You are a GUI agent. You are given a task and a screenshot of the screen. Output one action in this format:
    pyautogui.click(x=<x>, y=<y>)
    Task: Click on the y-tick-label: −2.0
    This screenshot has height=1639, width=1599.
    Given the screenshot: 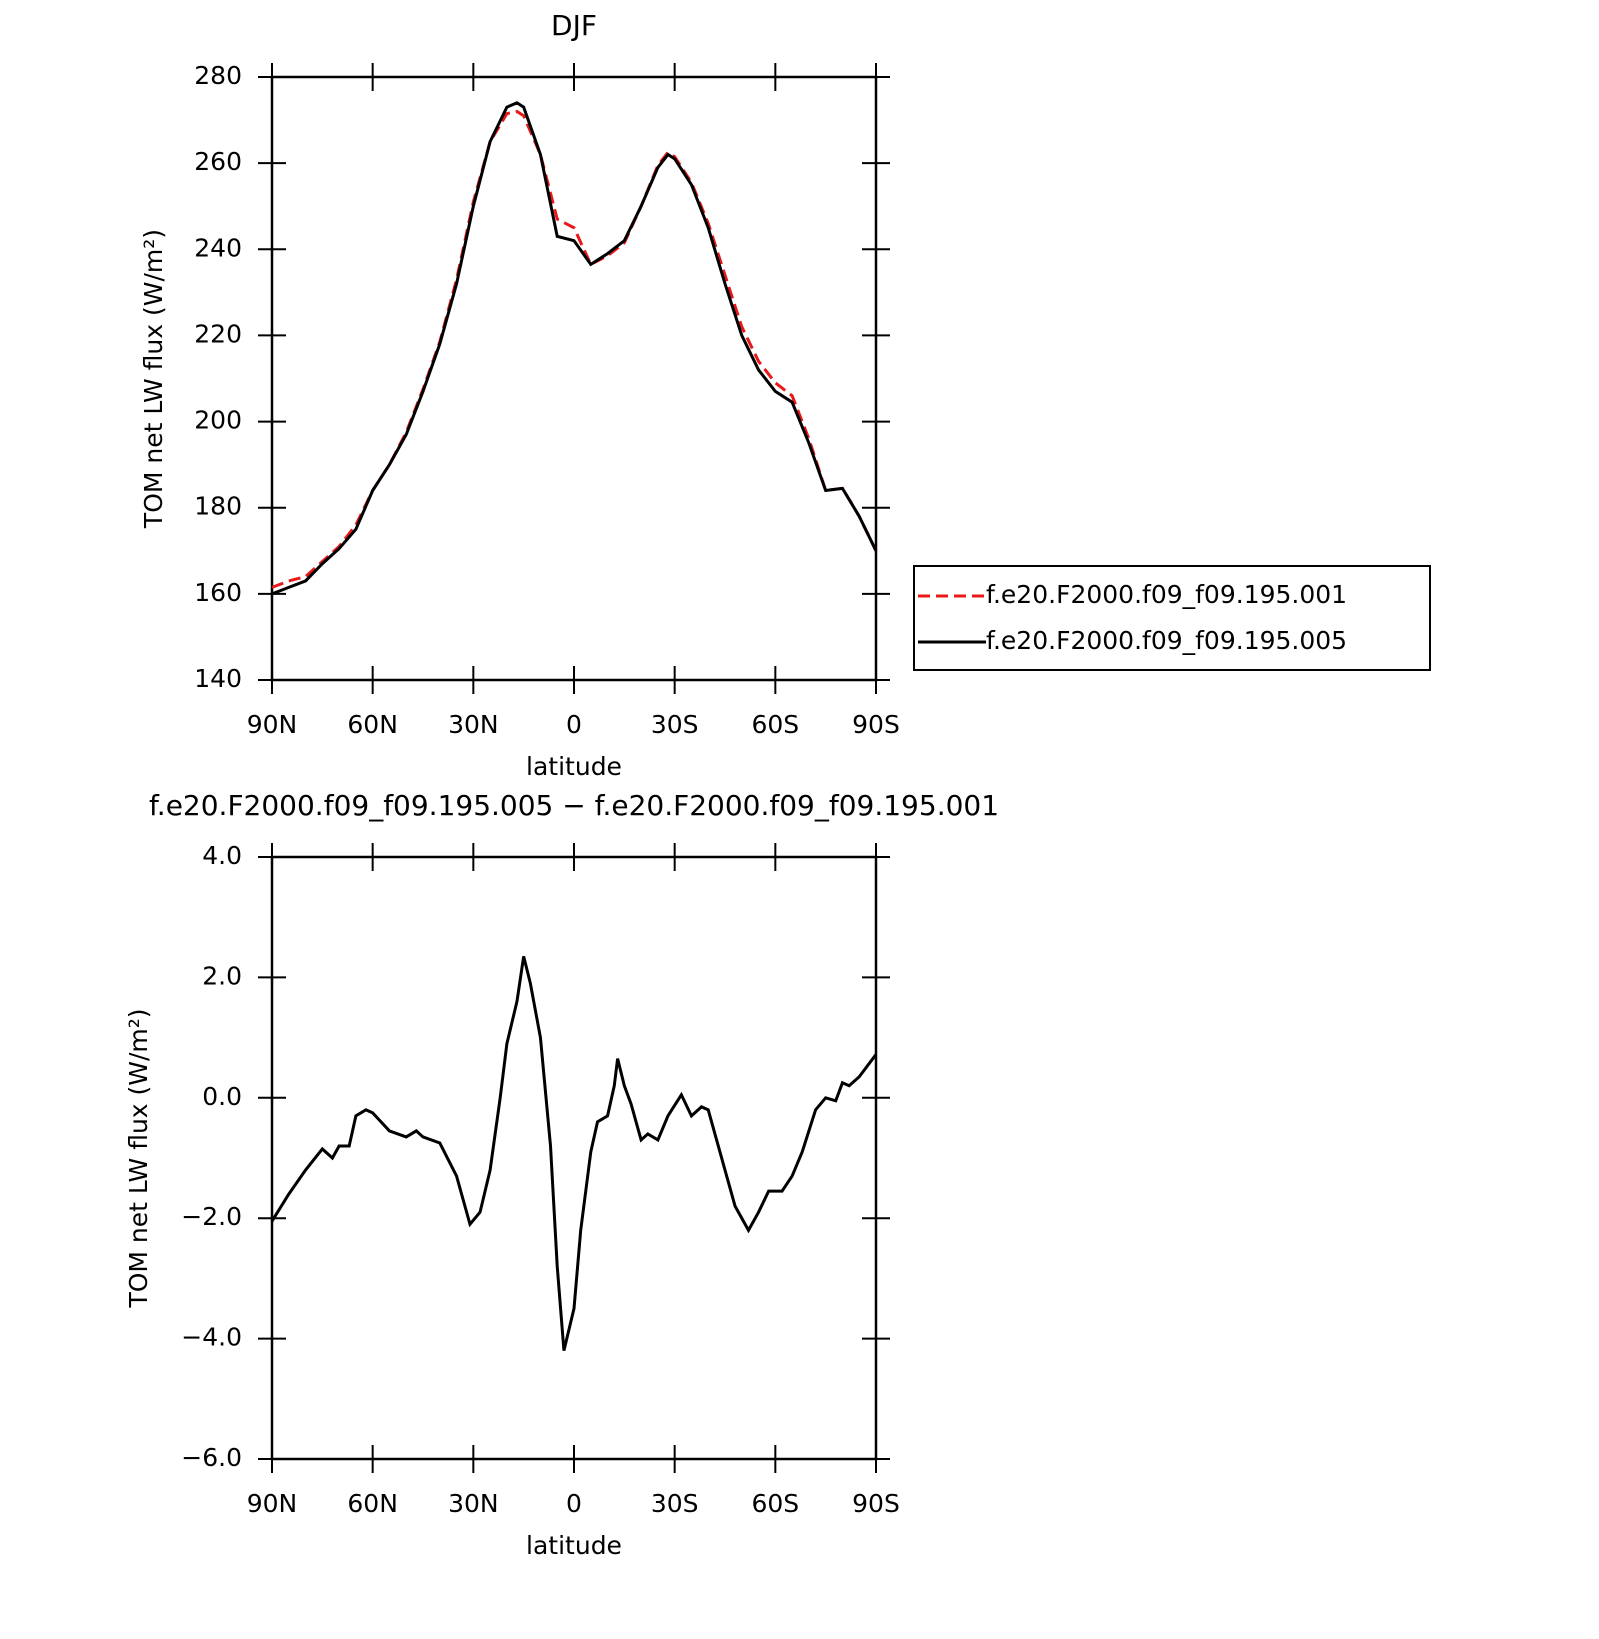 What is the action you would take?
    pyautogui.click(x=211, y=1216)
    